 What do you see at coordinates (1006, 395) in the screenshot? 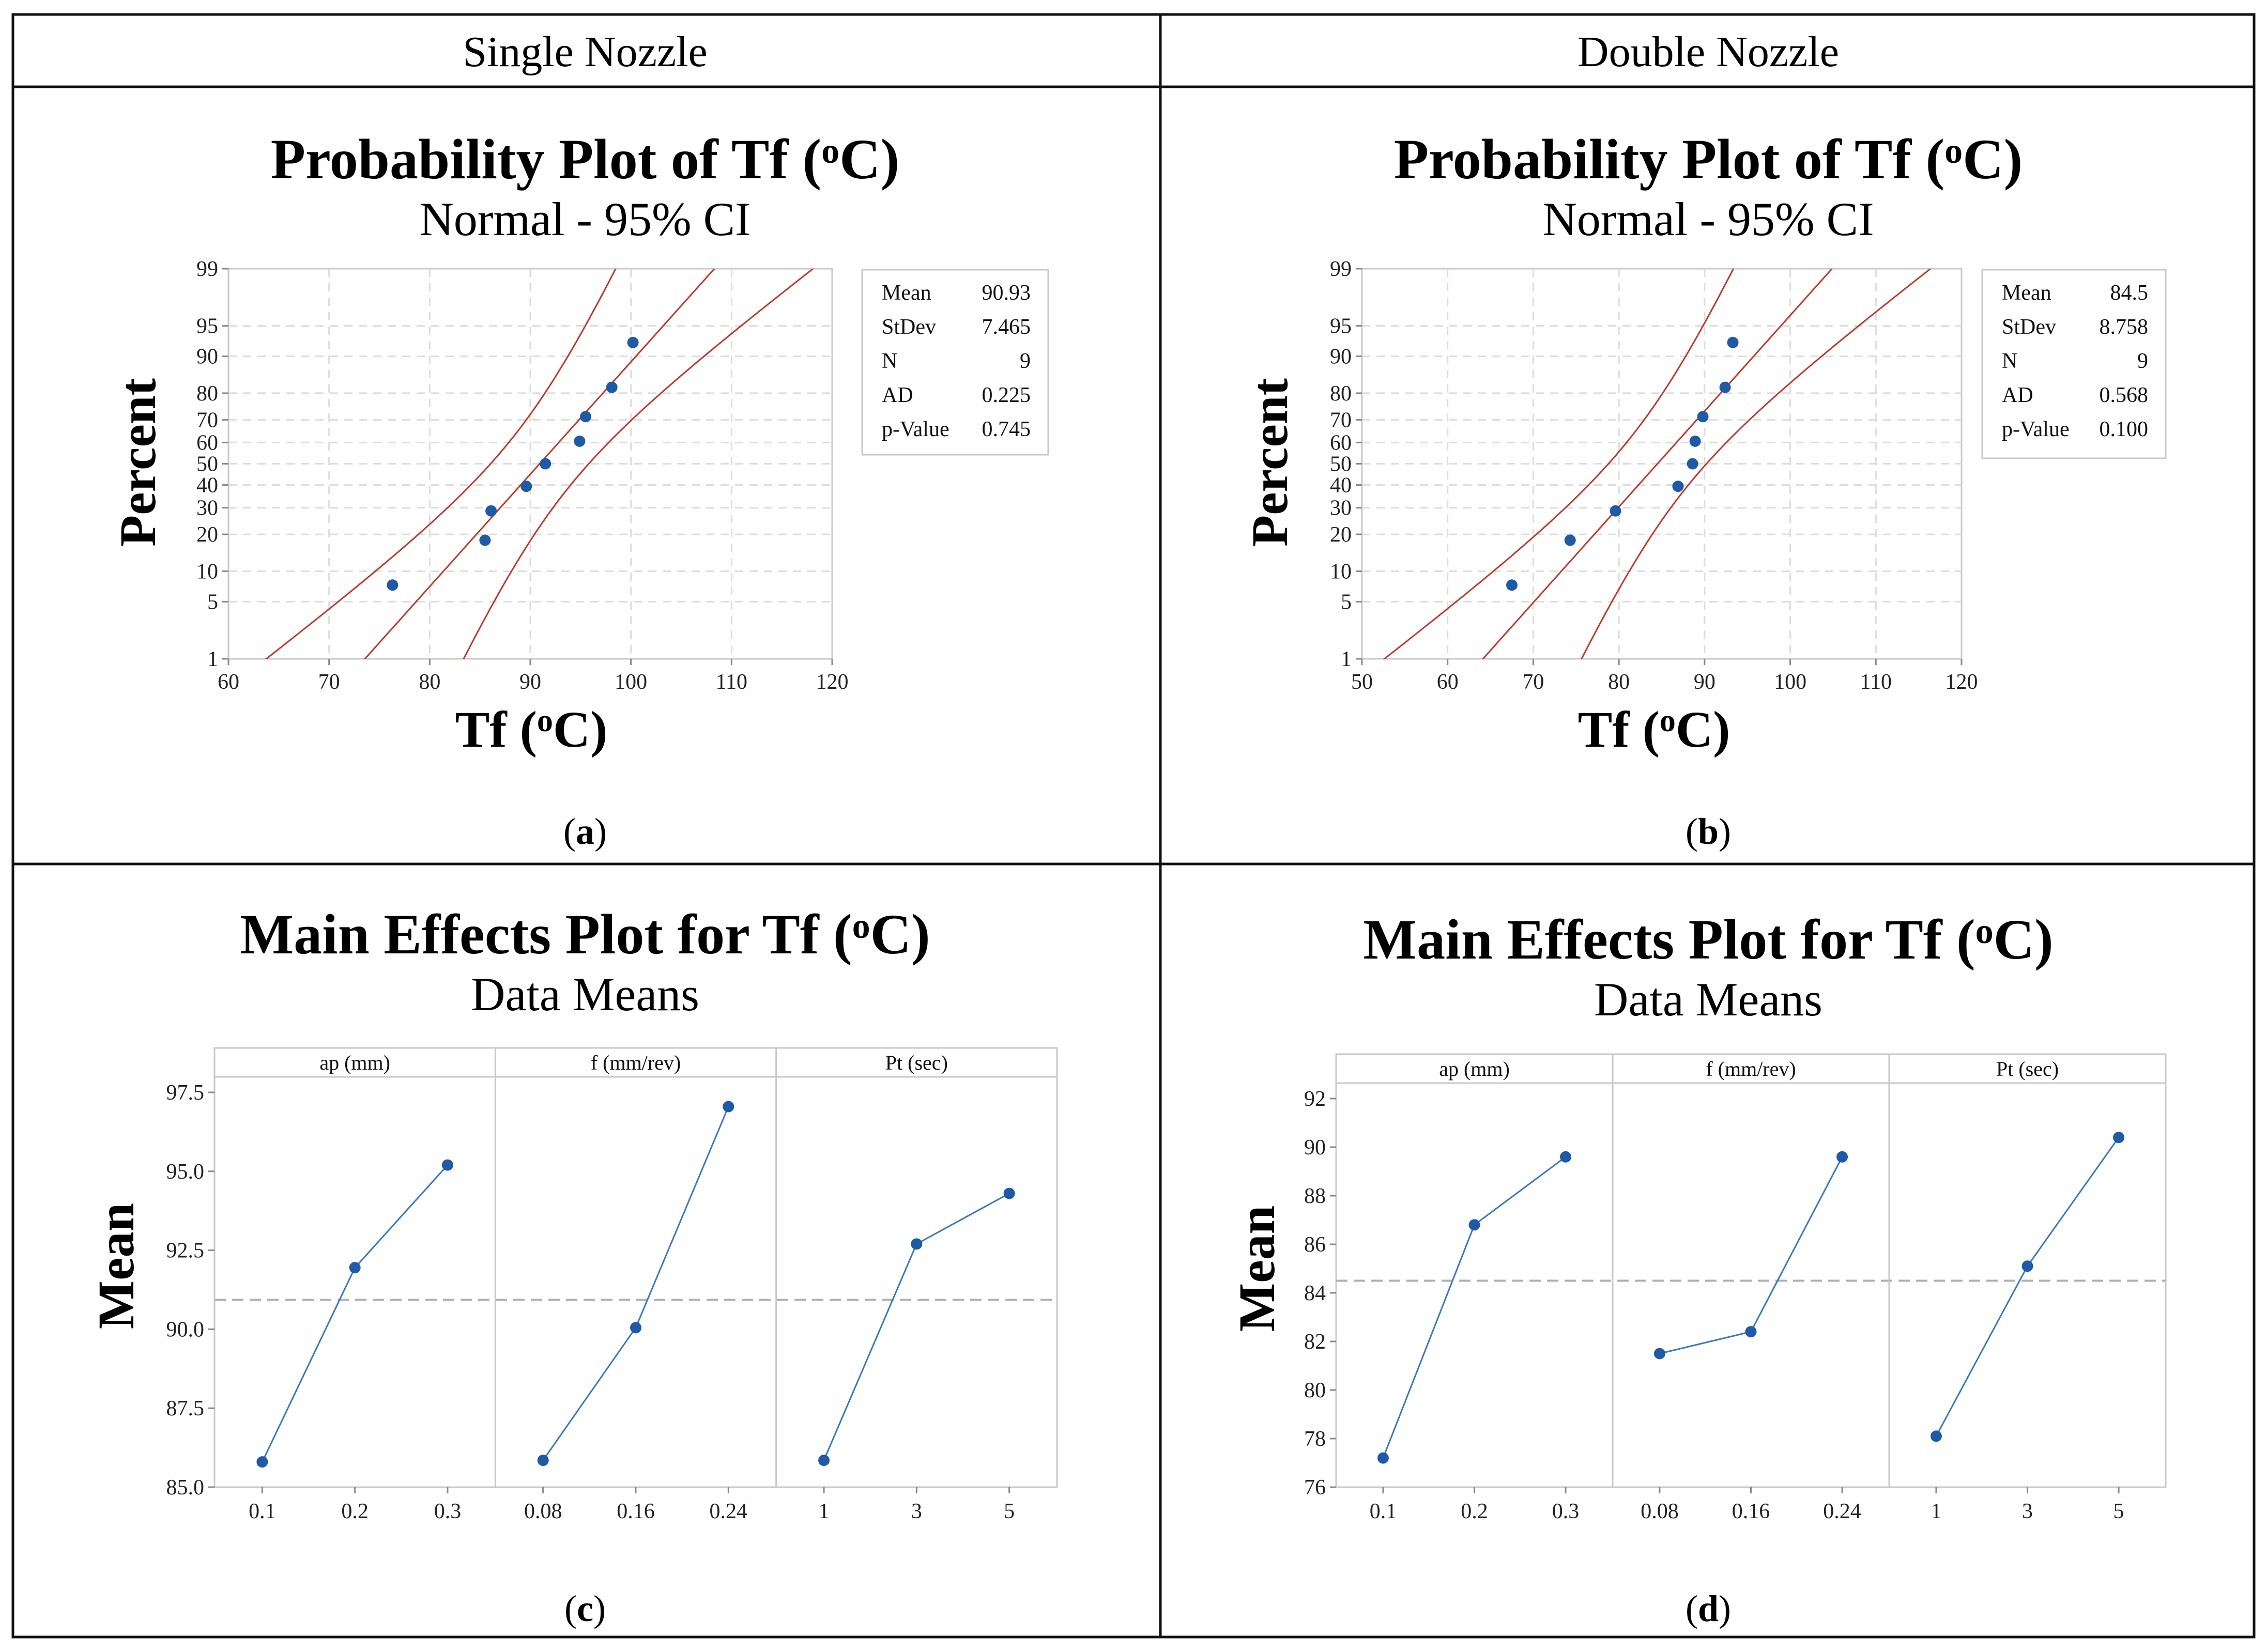
I see `legend-value-ad: 0.225` at bounding box center [1006, 395].